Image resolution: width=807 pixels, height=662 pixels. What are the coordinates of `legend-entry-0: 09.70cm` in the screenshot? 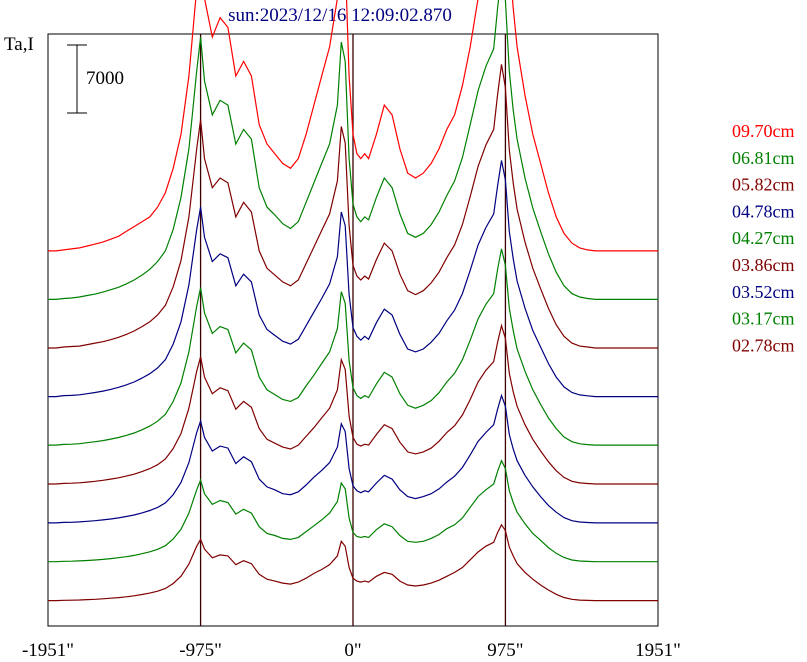 It's located at (763, 131).